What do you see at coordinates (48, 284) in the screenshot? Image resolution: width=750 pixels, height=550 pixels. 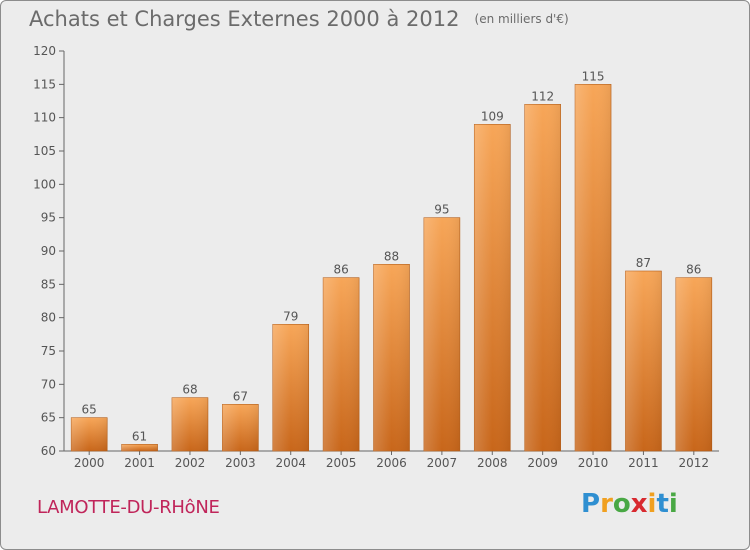 I see `y-tick-label: 85` at bounding box center [48, 284].